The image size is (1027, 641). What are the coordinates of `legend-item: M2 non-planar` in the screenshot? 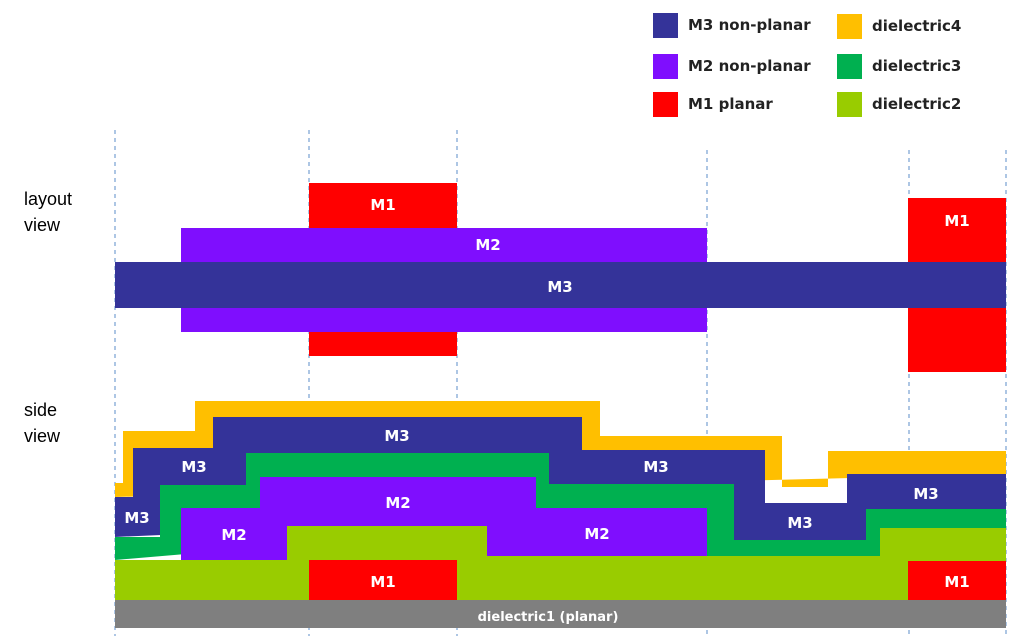 It's located at (732, 66).